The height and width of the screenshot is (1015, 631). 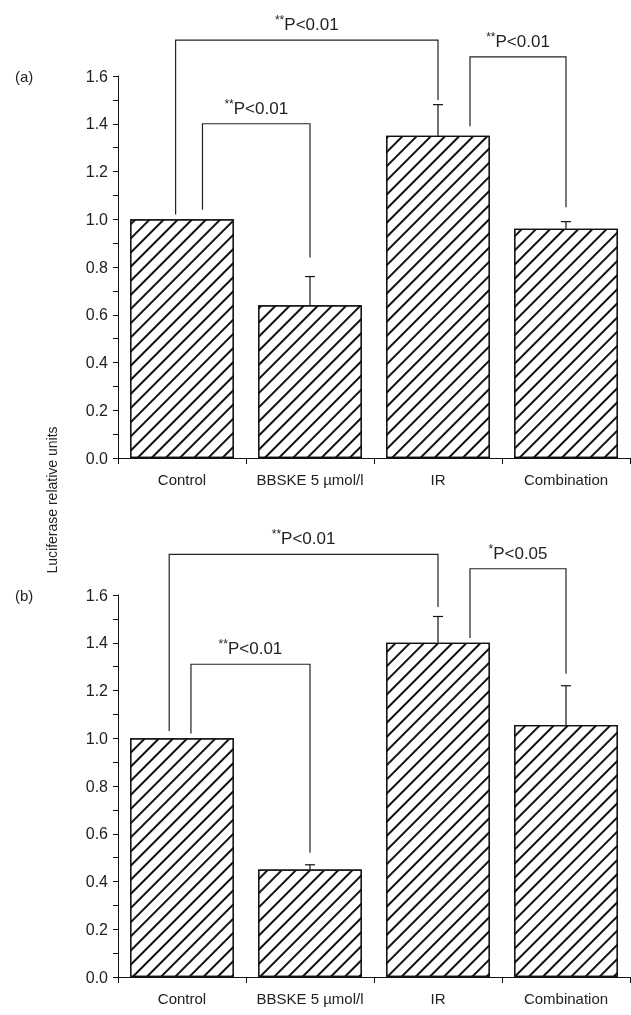 What do you see at coordinates (24, 76) in the screenshot?
I see `chart-title: (a)` at bounding box center [24, 76].